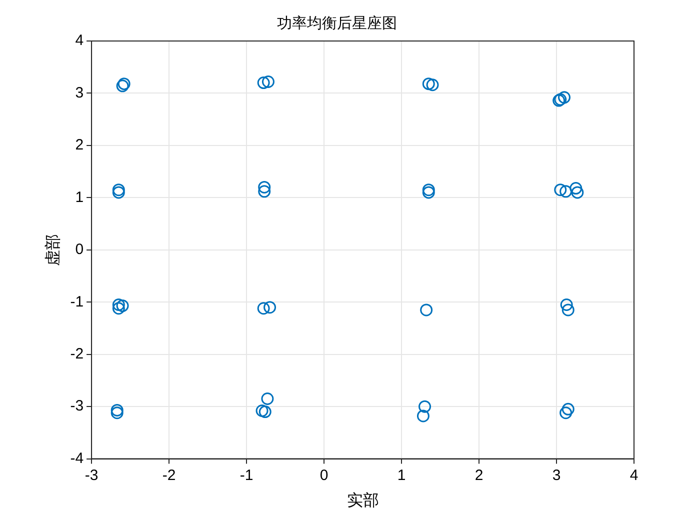 This screenshot has height=520, width=694. Describe the element at coordinates (79, 93) in the screenshot. I see `y-tick-label: 3` at that location.